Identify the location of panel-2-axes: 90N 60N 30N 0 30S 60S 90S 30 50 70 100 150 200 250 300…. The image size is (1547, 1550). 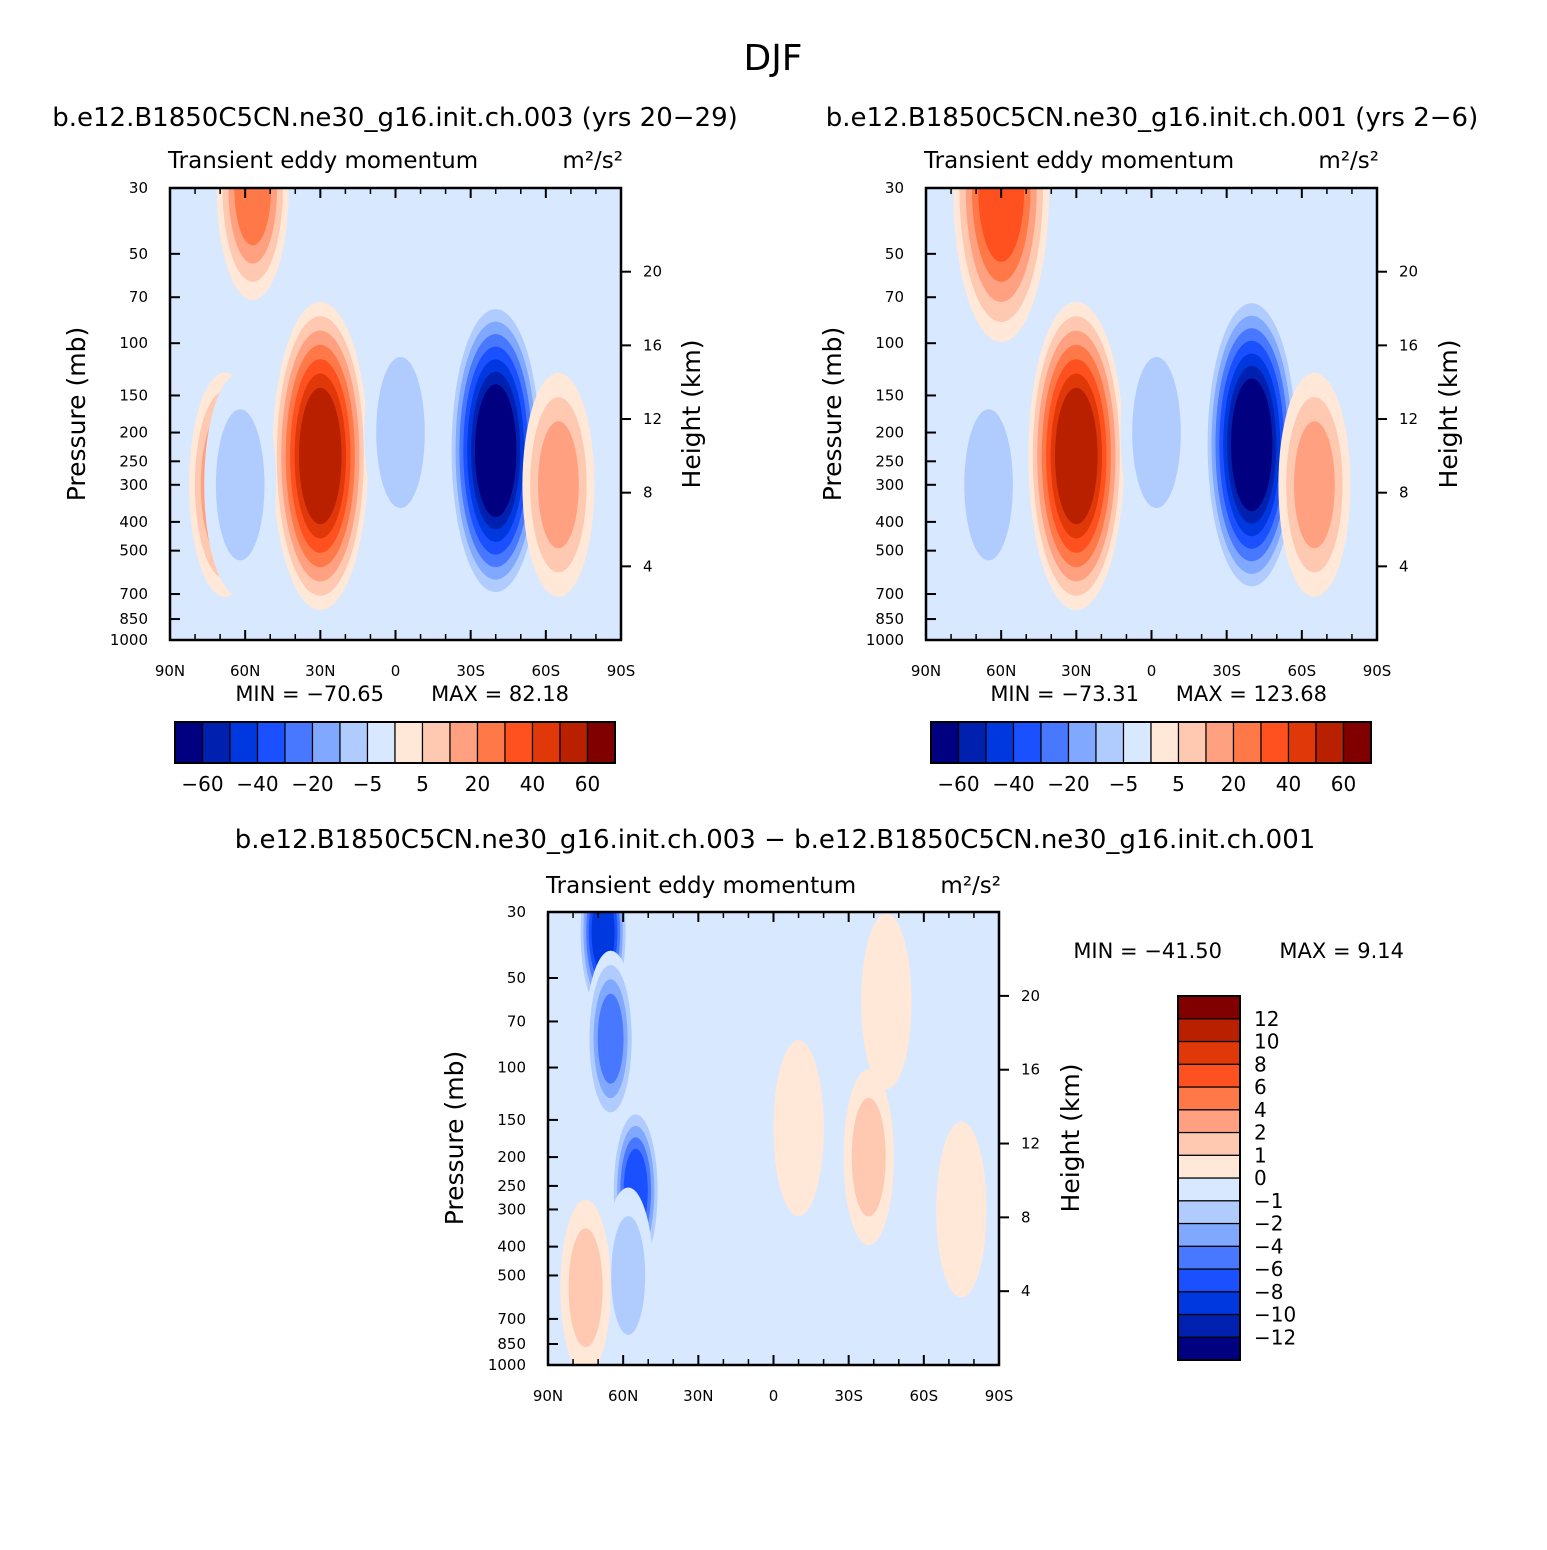
(1142, 429).